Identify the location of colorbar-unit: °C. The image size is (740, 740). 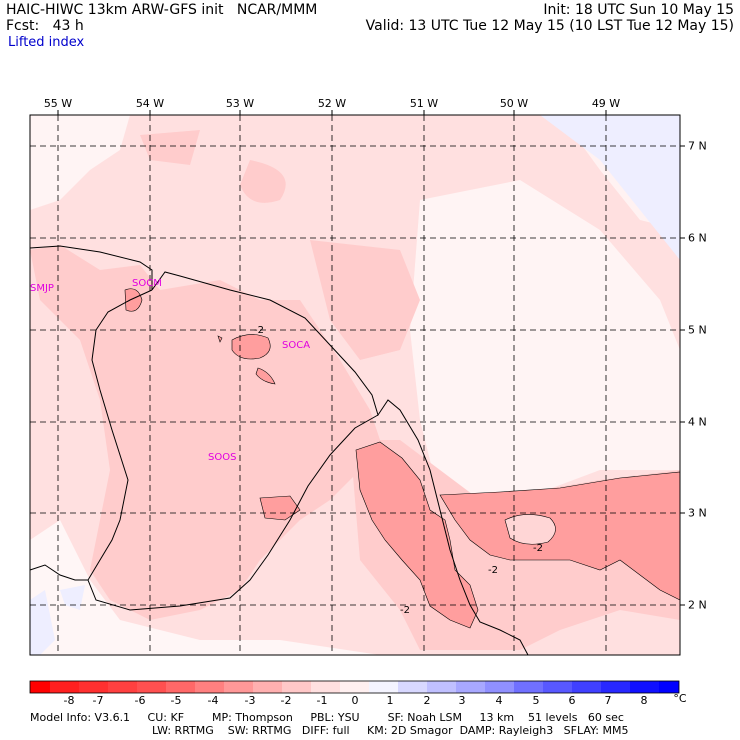
(680, 698).